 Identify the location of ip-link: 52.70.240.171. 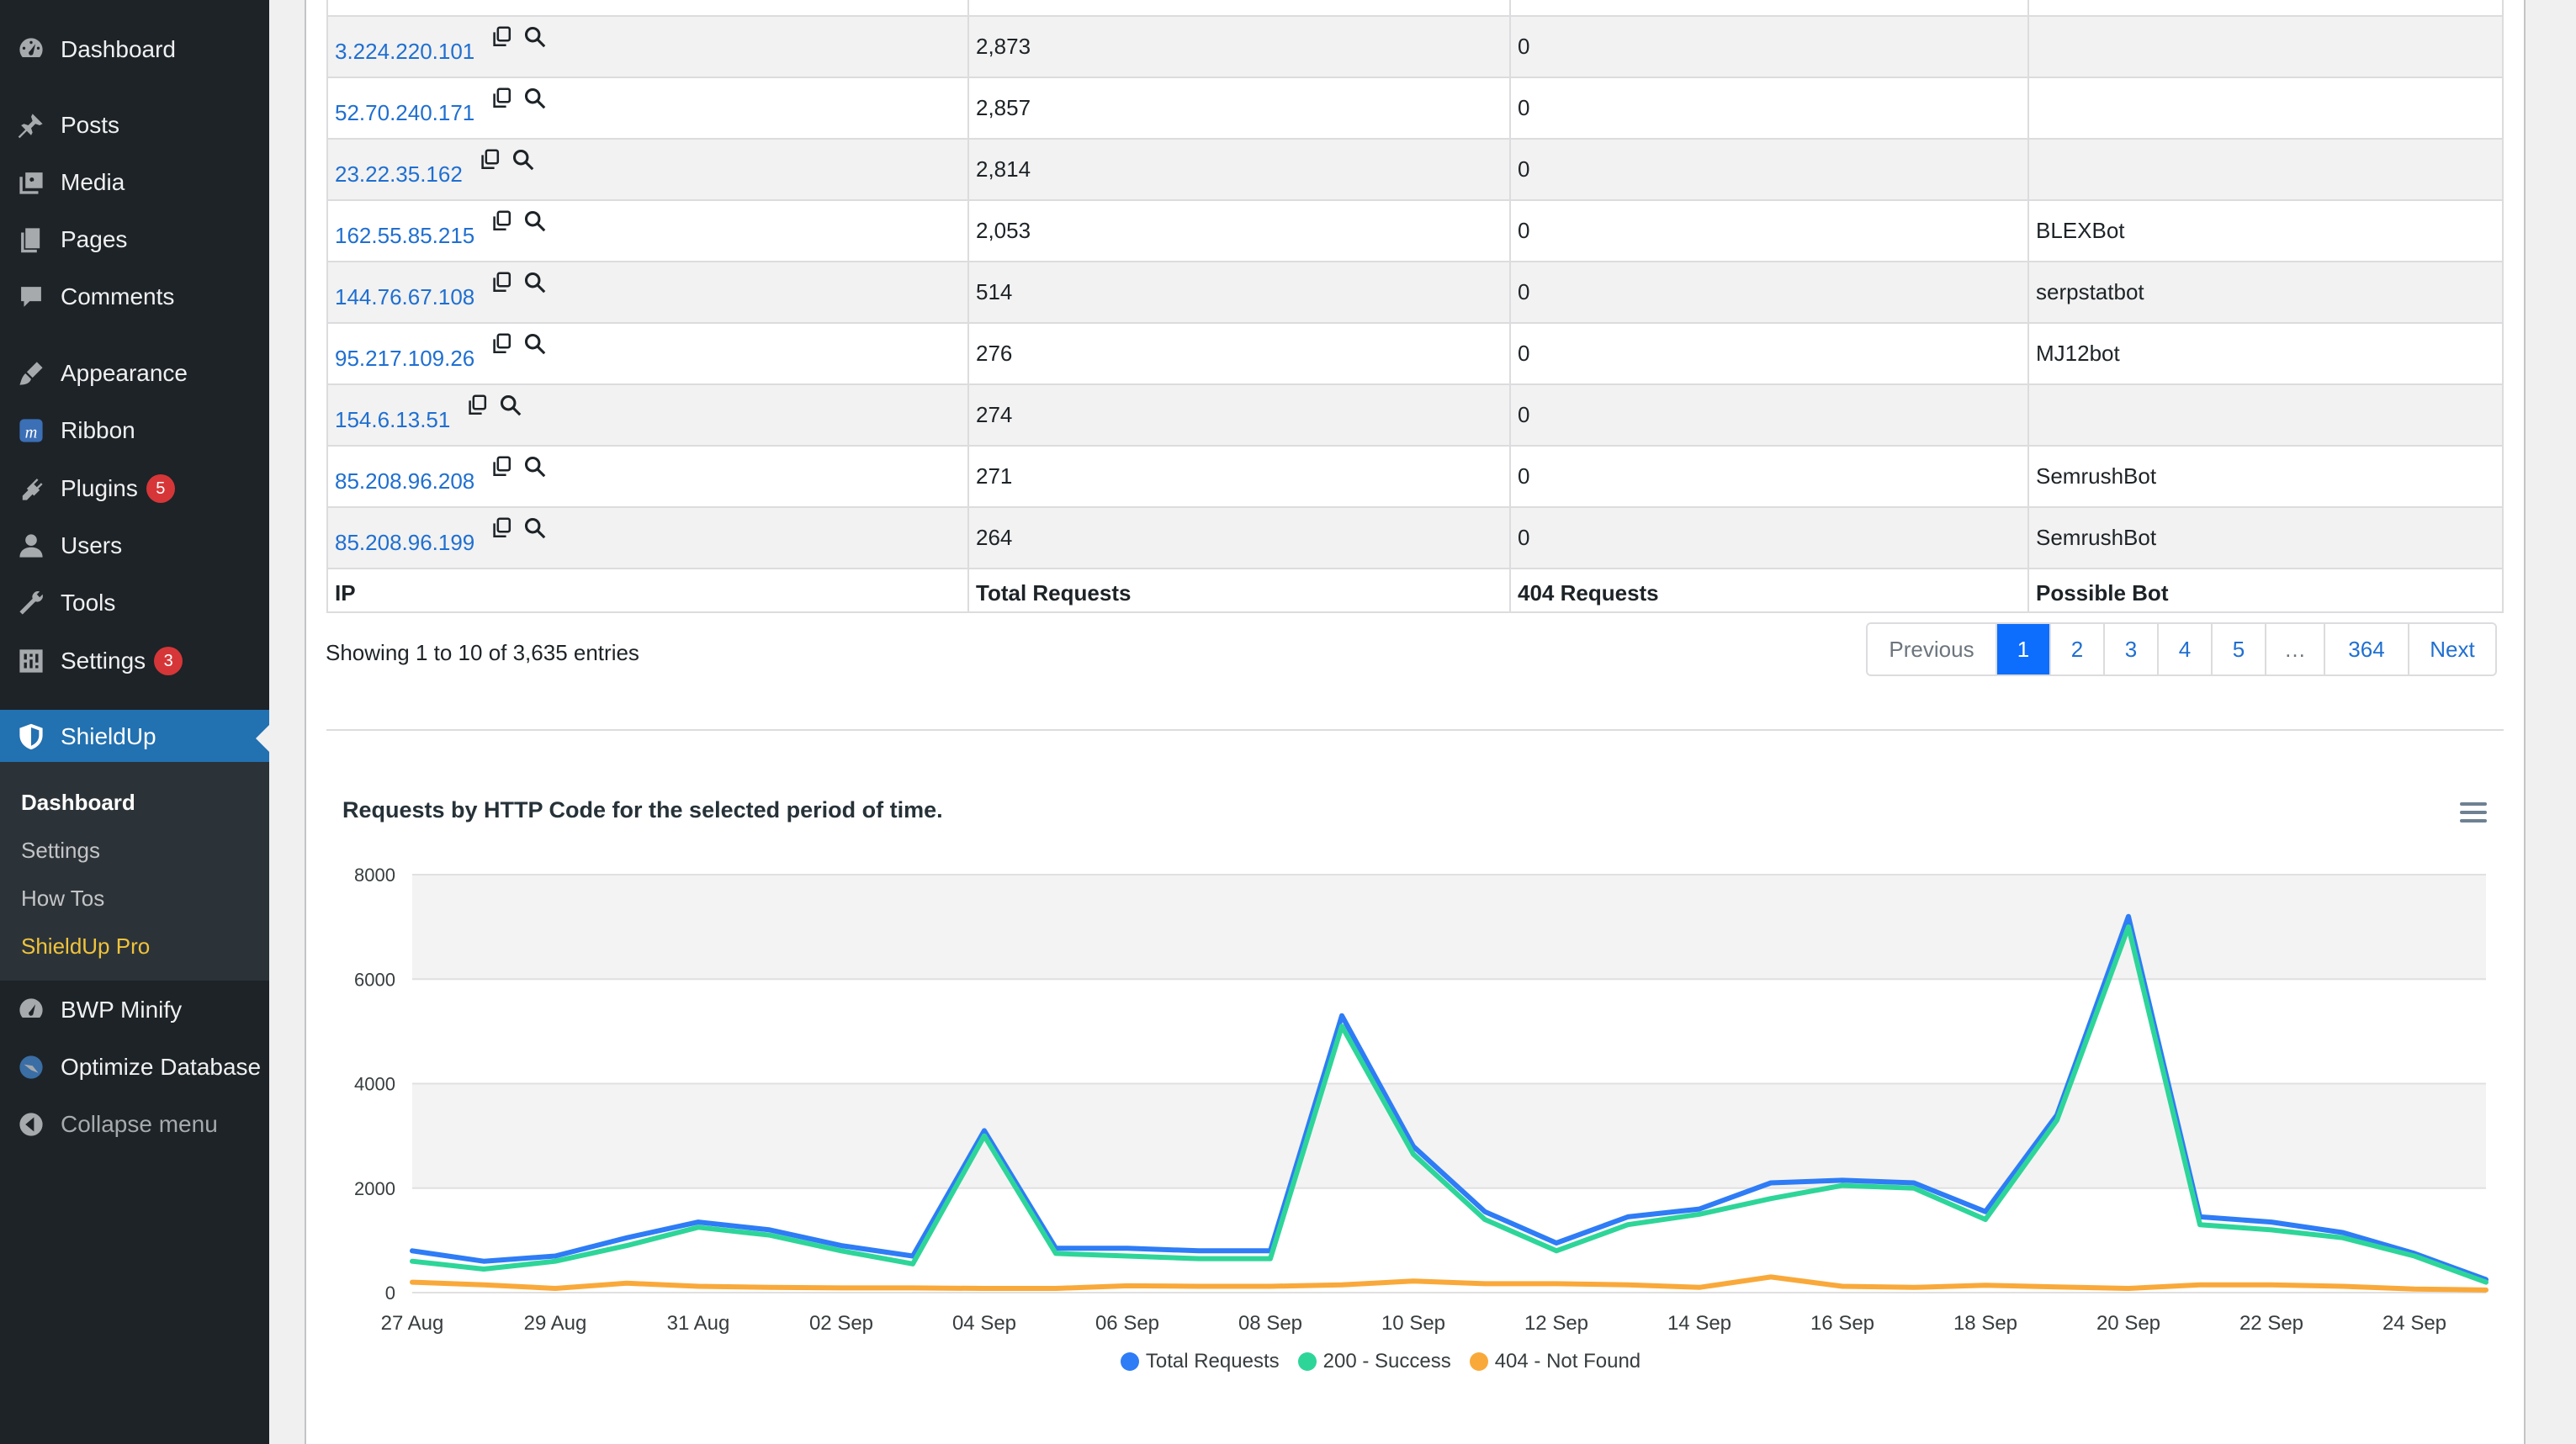
(405, 112).